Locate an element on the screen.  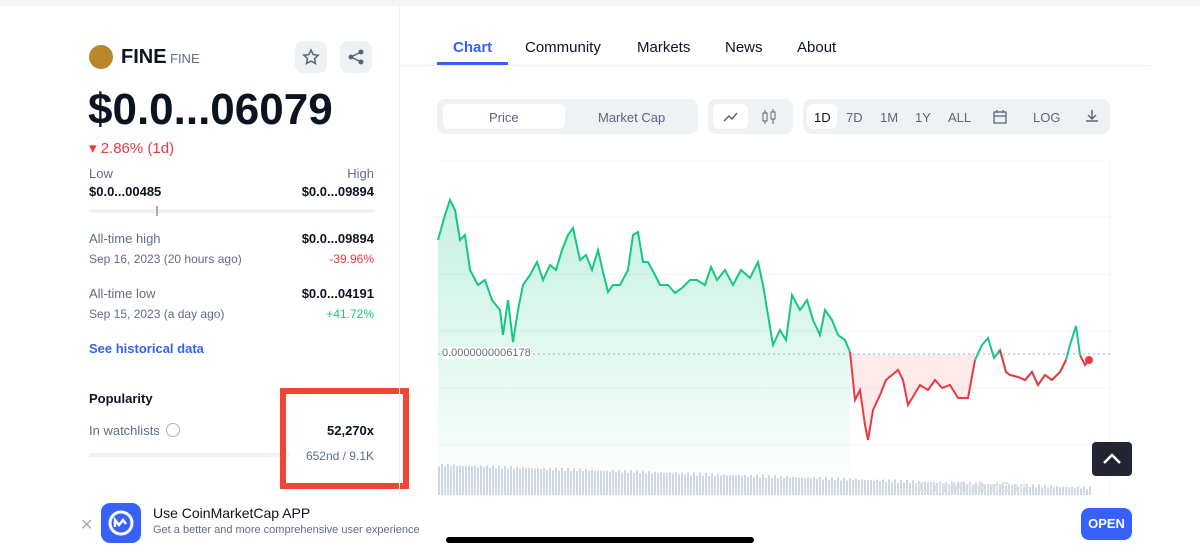
log-toggle: LOG is located at coordinates (1047, 117).